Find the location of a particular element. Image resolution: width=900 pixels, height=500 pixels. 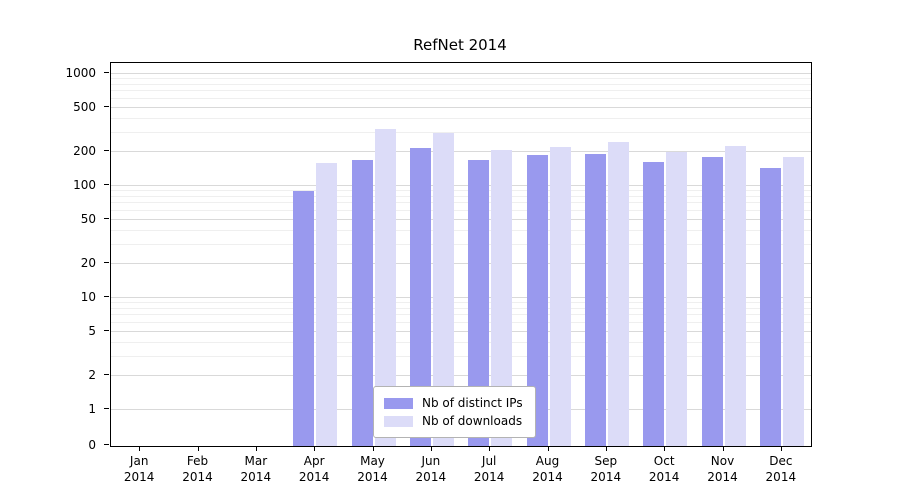

legend-label-downloads: Nb of downloads is located at coordinates (472, 421).